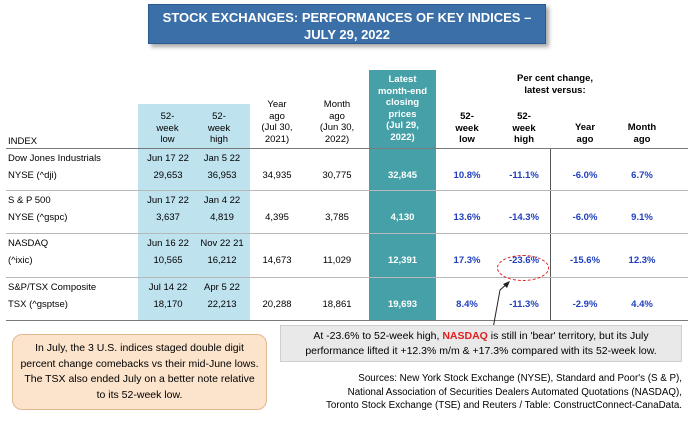 The width and height of the screenshot is (694, 421). I want to click on header-pct-low52: 52- week low, so click(467, 128).